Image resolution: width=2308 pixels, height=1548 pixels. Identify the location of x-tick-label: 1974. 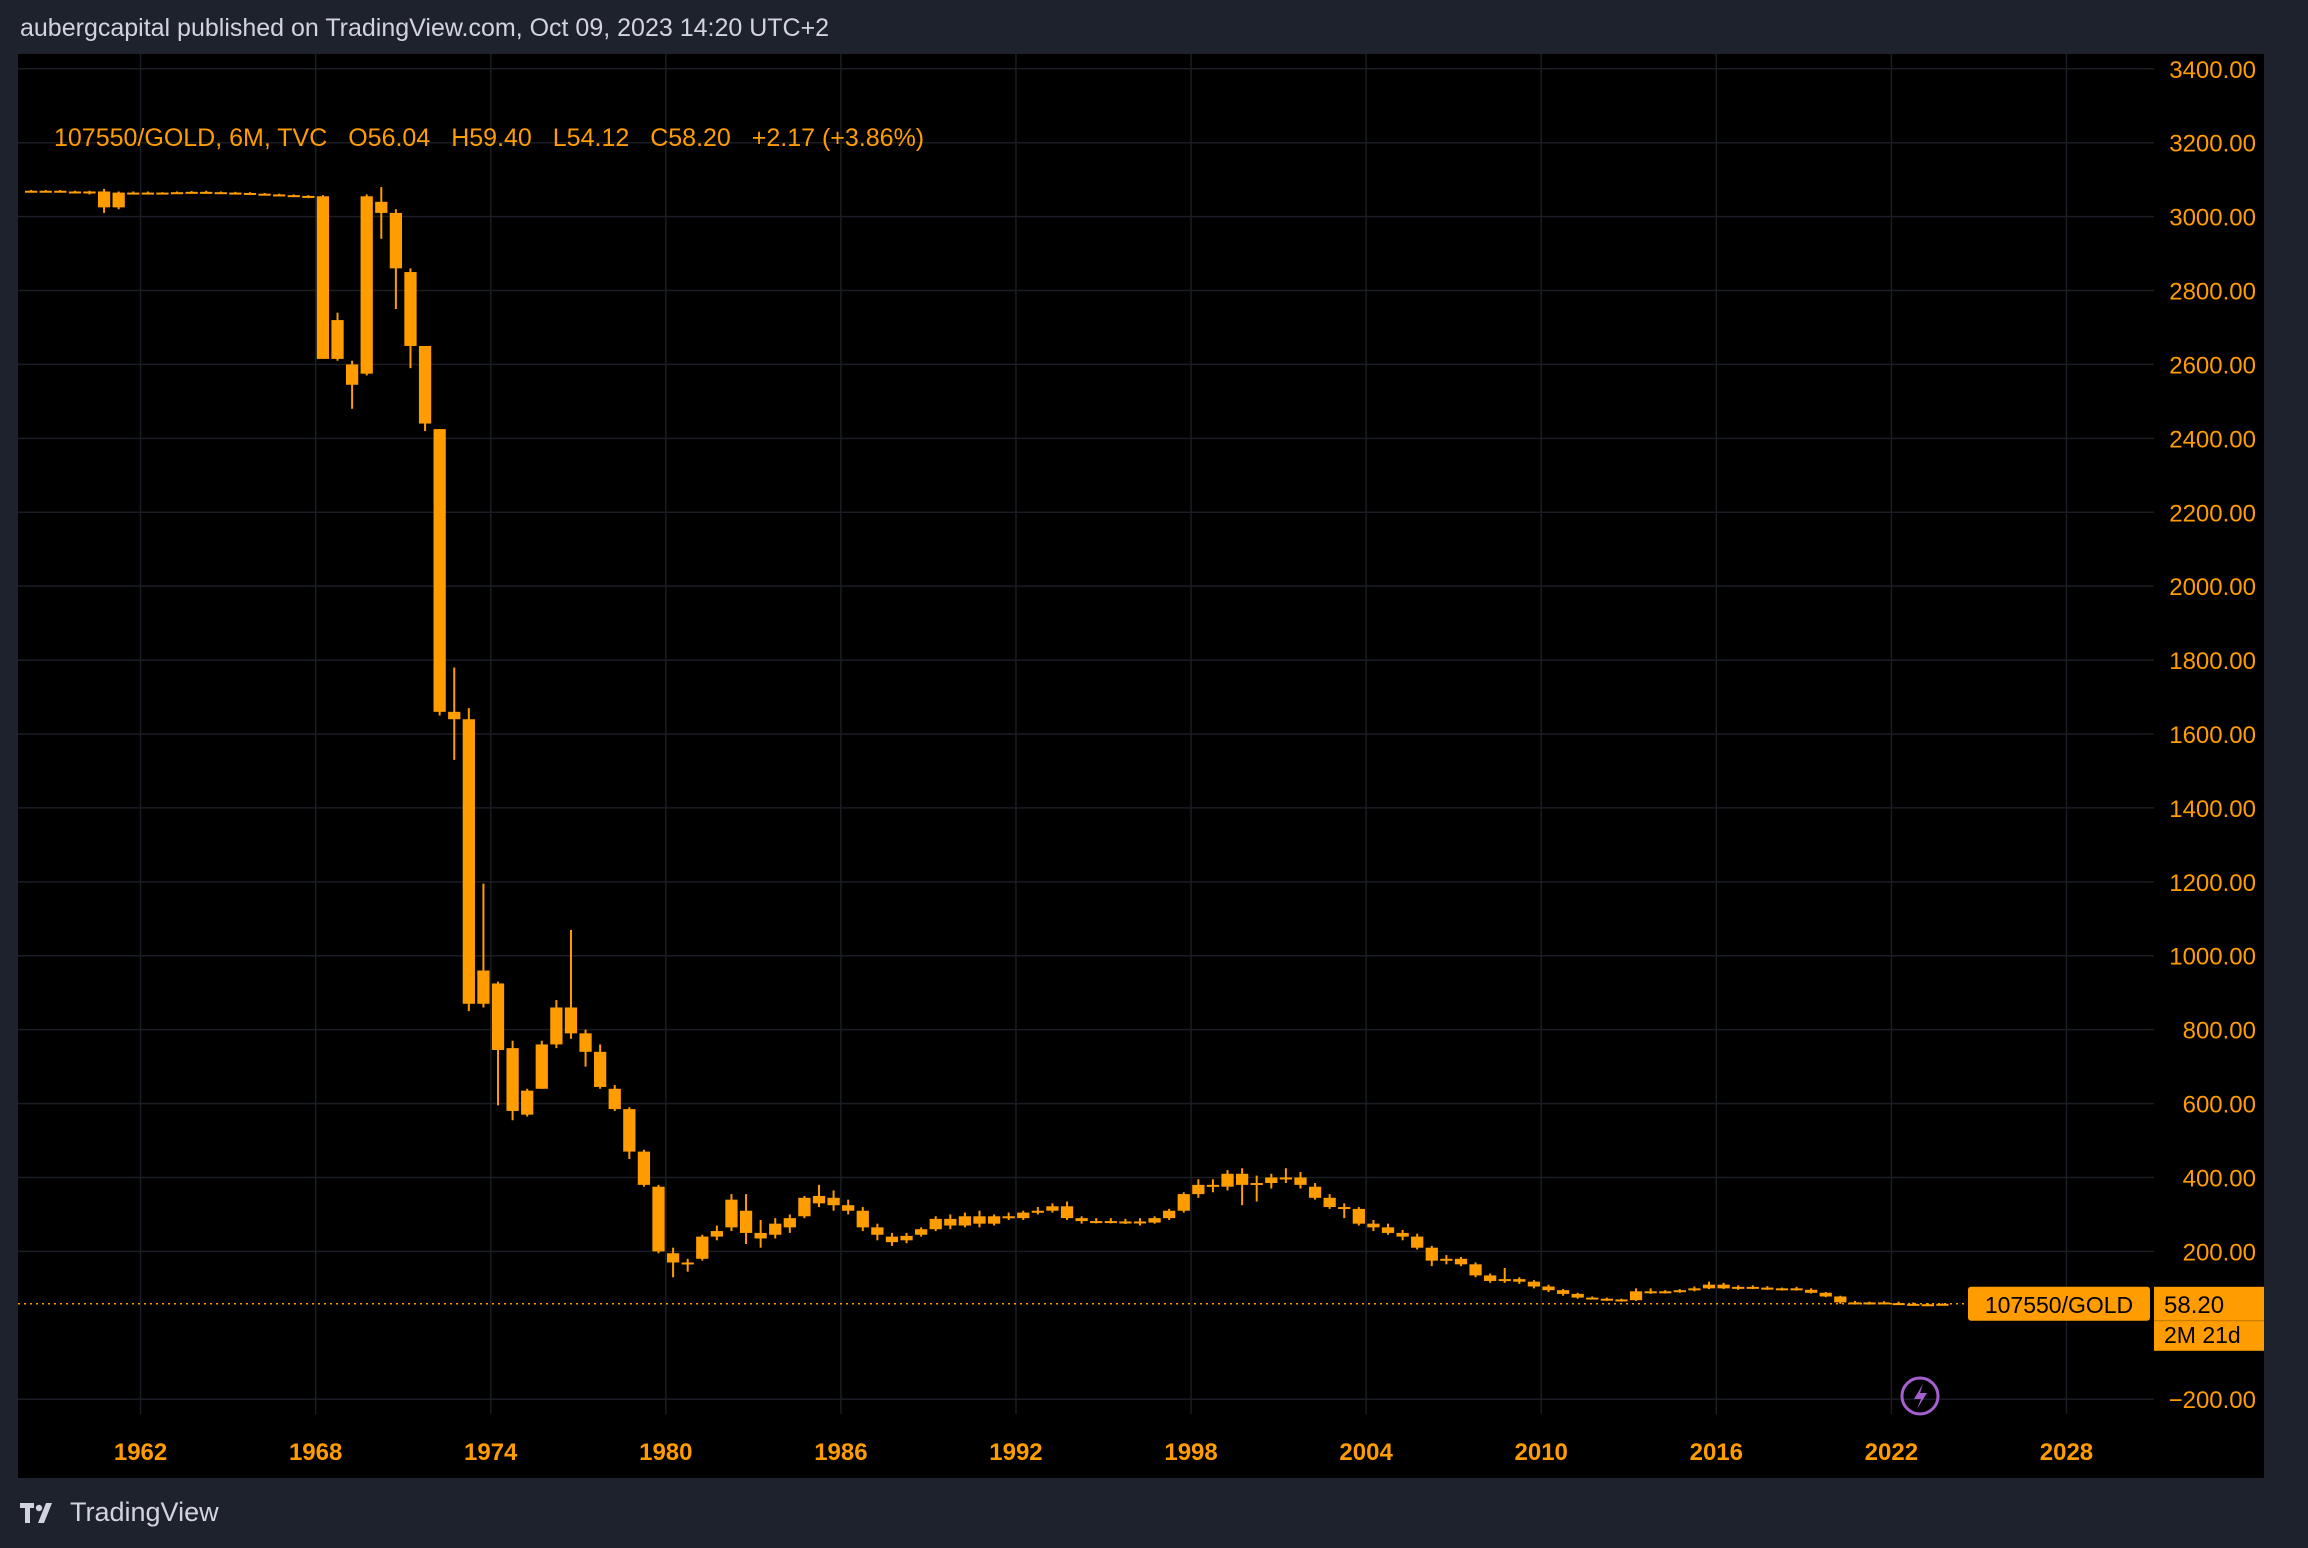
(491, 1452).